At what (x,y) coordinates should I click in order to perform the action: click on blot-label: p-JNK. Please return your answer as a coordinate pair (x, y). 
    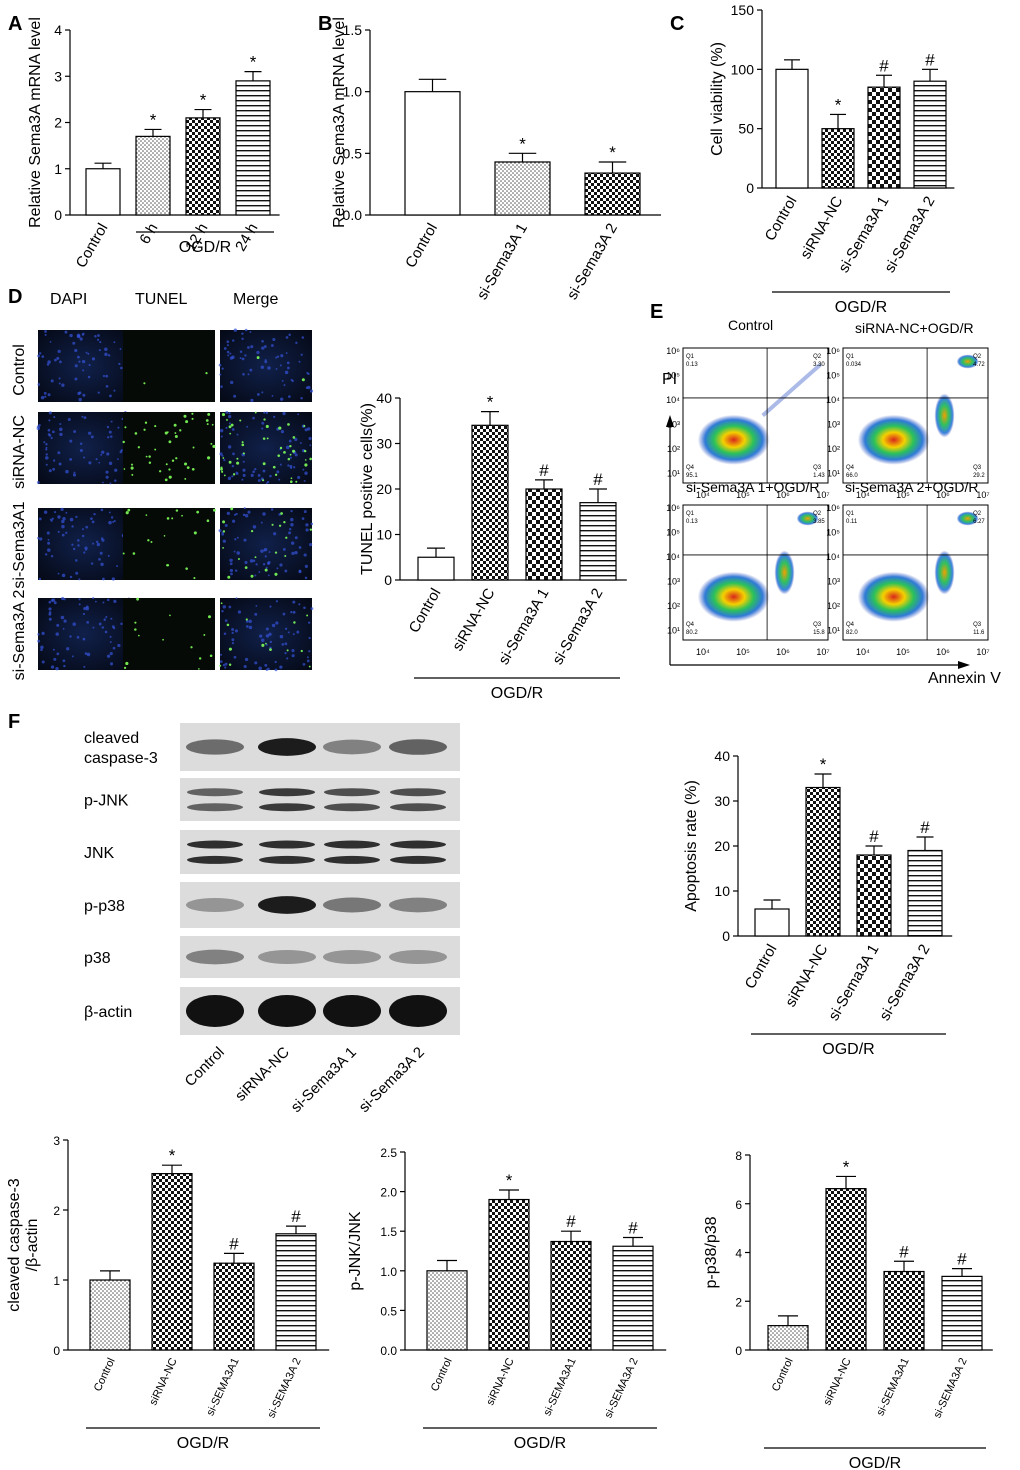
    Looking at the image, I should click on (106, 801).